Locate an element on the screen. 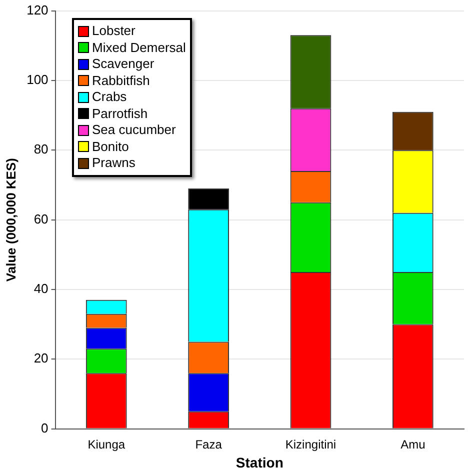 This screenshot has height=472, width=468. legend-label: Parrotfish is located at coordinates (120, 114).